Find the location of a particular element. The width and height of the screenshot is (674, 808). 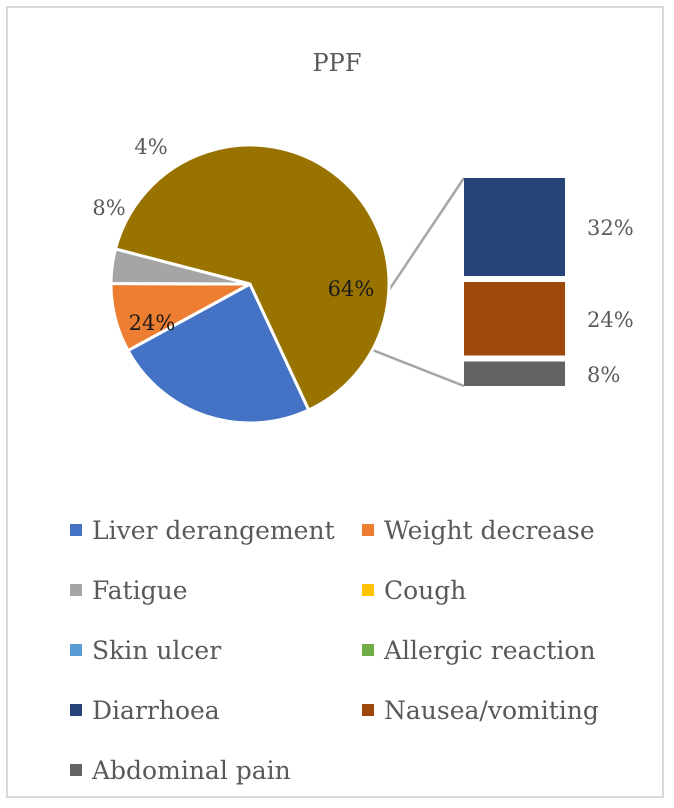

legend-row: Liver derangement Weight decrease is located at coordinates (360, 530).